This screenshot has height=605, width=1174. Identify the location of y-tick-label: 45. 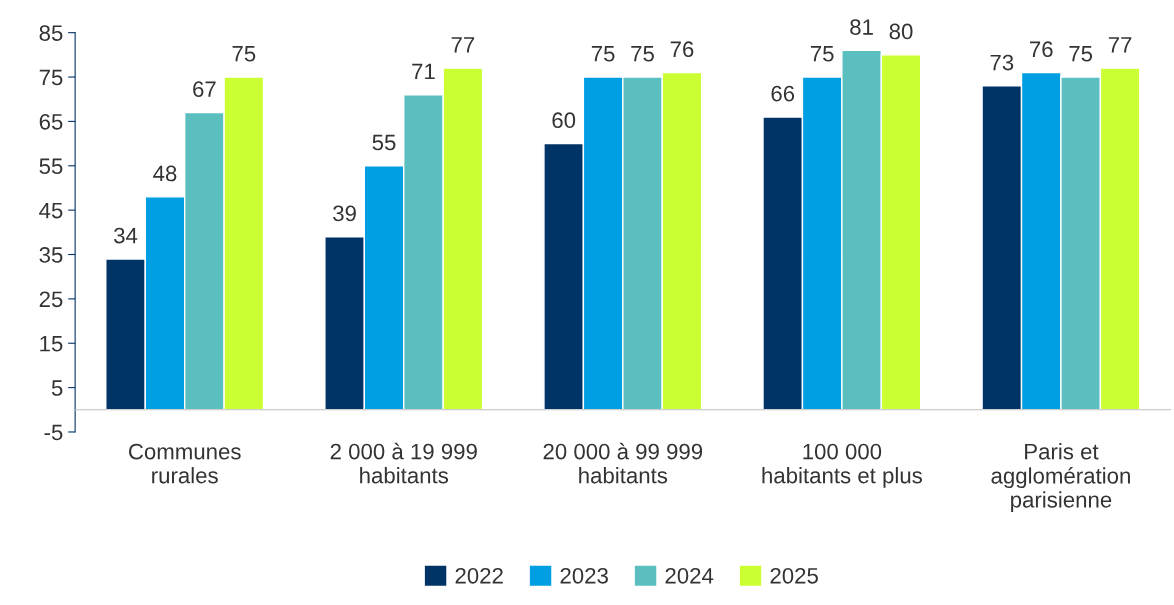
(51, 210).